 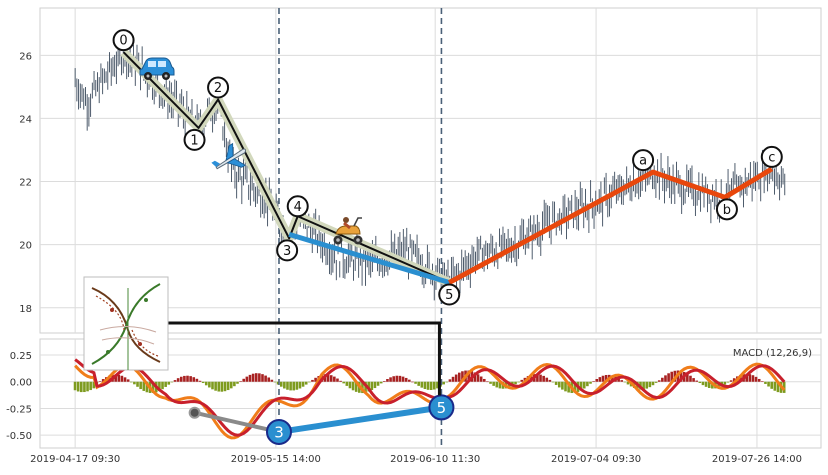 I want to click on macd-y-tick-0: 0.25, so click(x=21, y=356).